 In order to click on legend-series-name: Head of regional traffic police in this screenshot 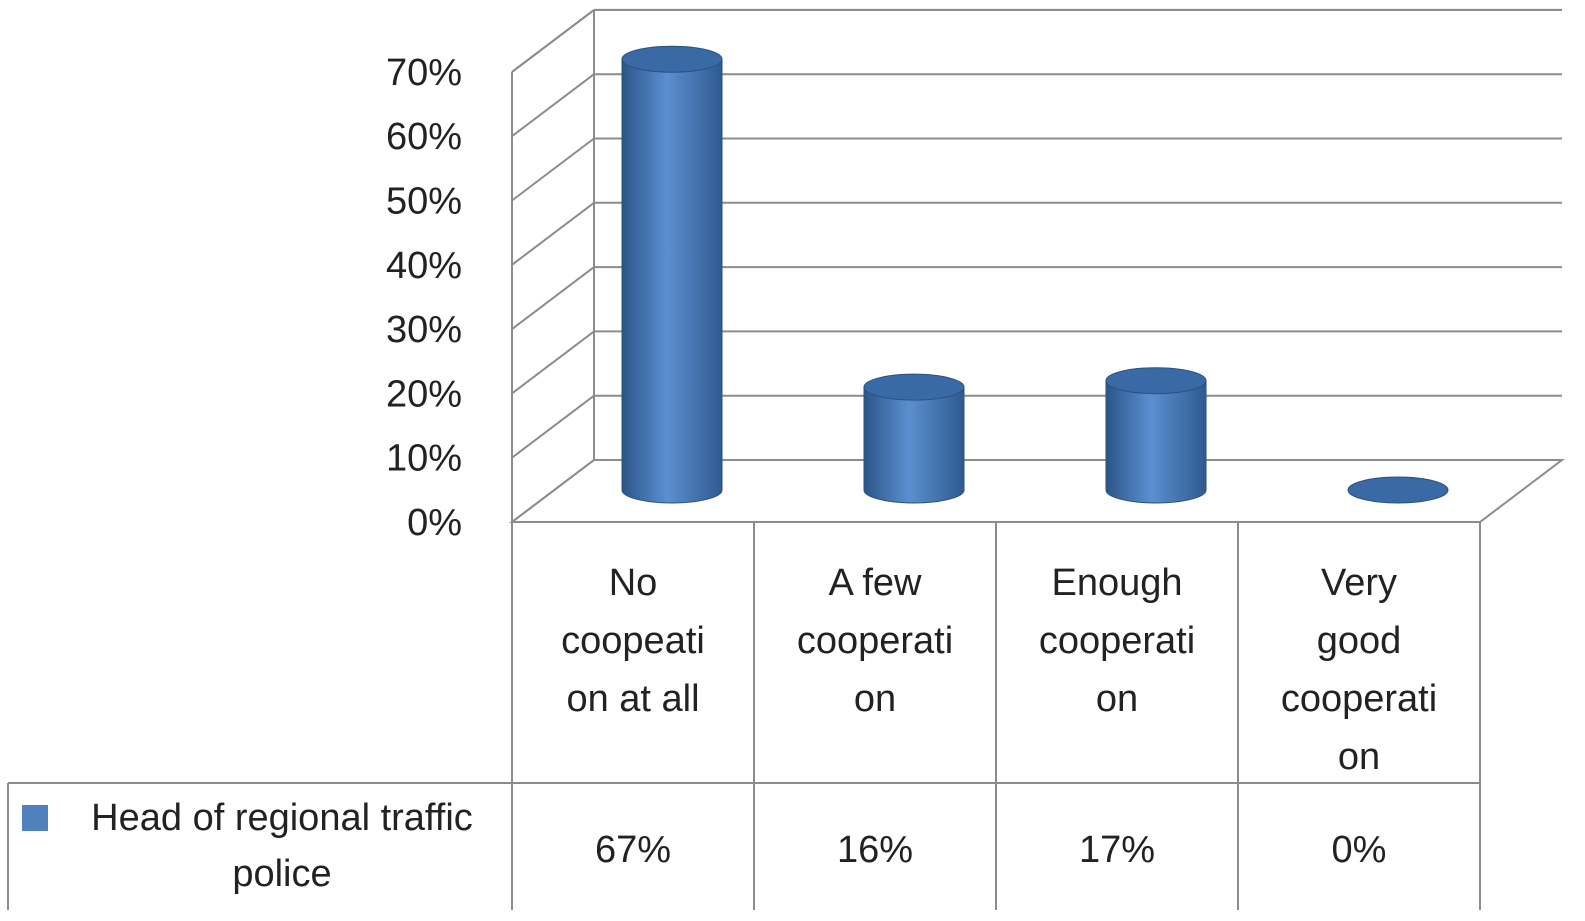, I will do `click(282, 846)`.